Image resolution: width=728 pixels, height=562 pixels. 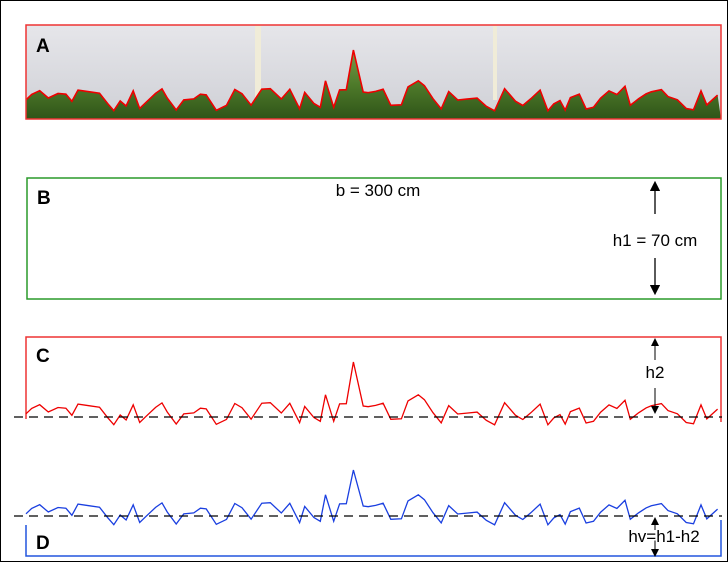 I want to click on grass, so click(x=373, y=84).